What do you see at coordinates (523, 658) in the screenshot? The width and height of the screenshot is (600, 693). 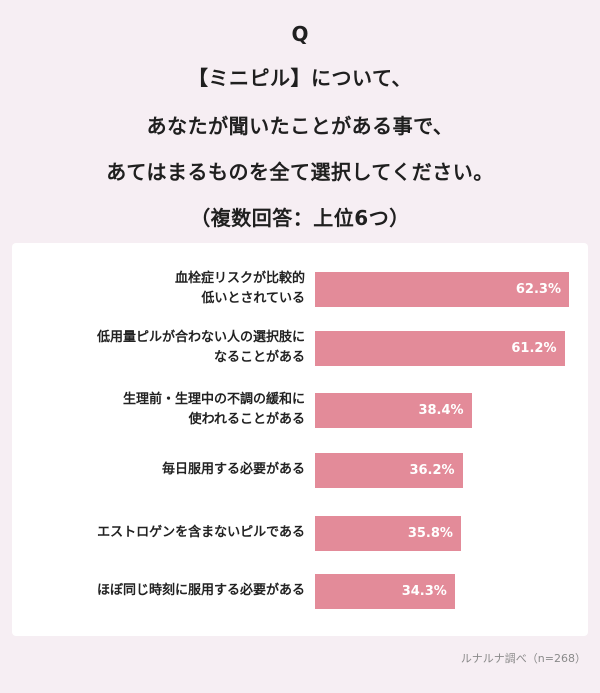 I see `source-note: ルナルナ調べ（n=268）` at bounding box center [523, 658].